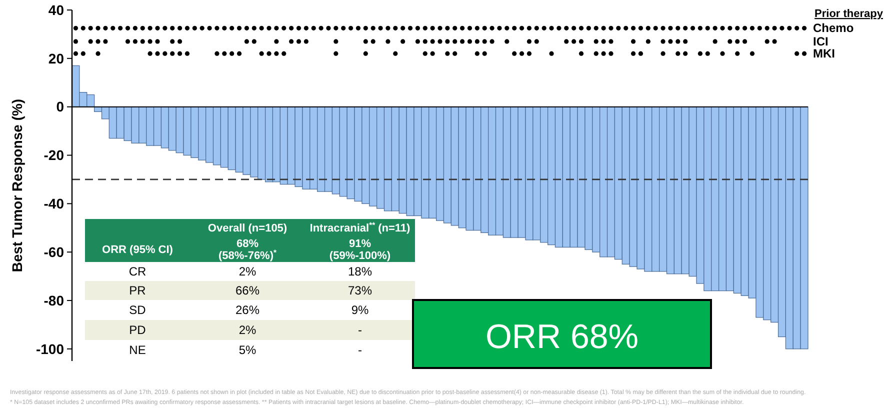  What do you see at coordinates (248, 228) in the screenshot?
I see `annotation: Overall (n=105)` at bounding box center [248, 228].